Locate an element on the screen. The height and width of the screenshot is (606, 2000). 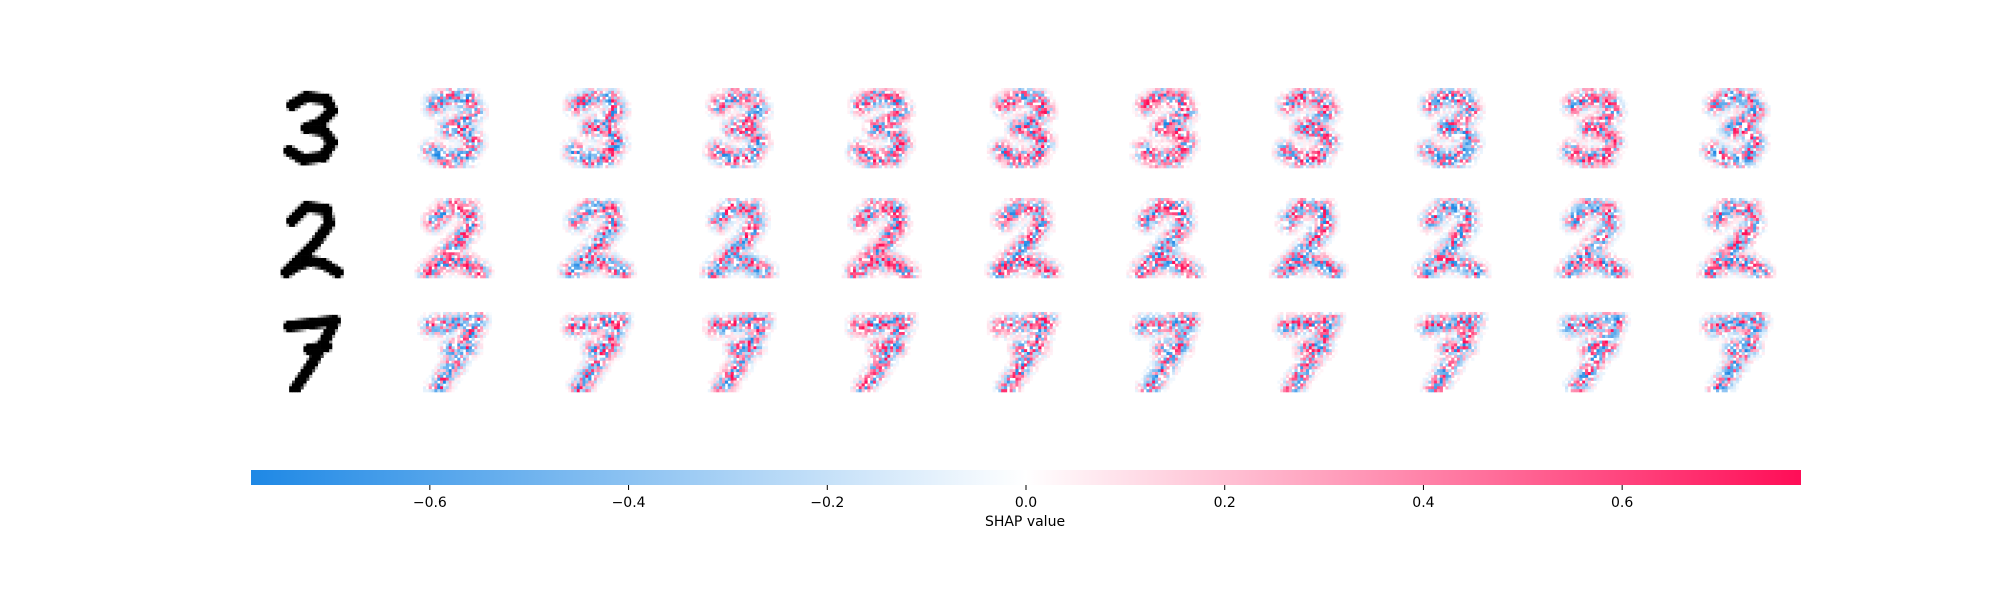
colorbar-tick-label: −0.4 is located at coordinates (629, 503).